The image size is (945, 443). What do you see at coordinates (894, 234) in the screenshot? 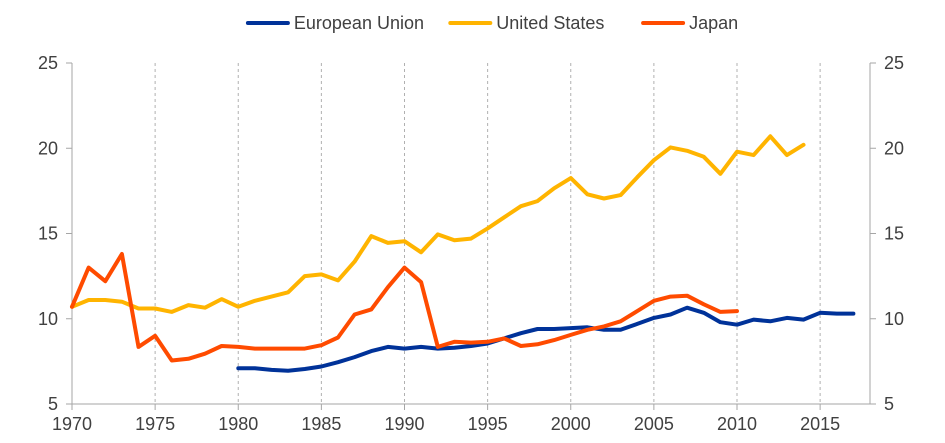
I see `right-y-tick-label: 15` at bounding box center [894, 234].